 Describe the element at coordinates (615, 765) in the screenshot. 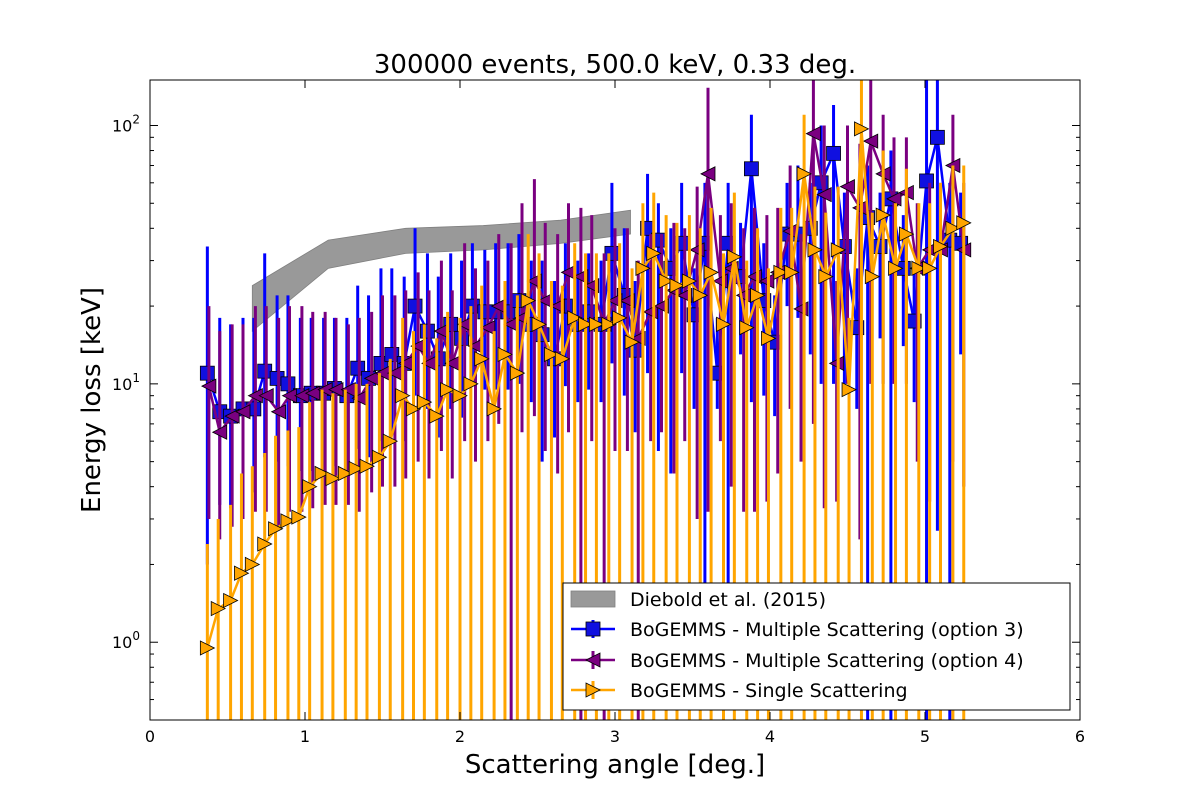

I see `x-axis-label: Scattering angle [deg.]` at that location.